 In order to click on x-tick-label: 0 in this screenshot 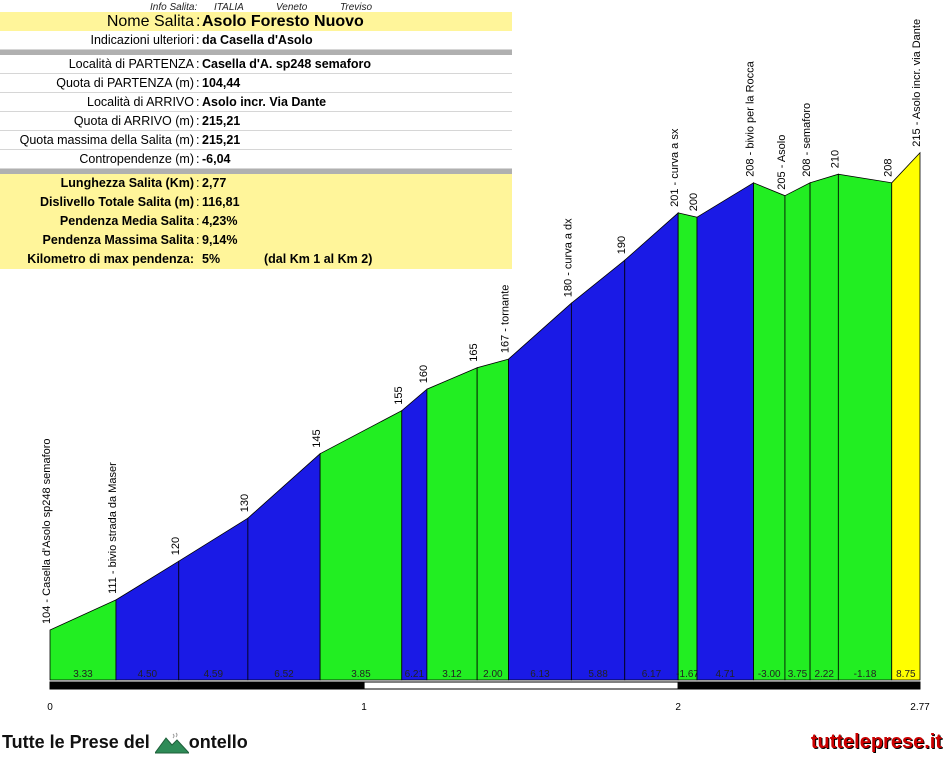, I will do `click(50, 707)`.